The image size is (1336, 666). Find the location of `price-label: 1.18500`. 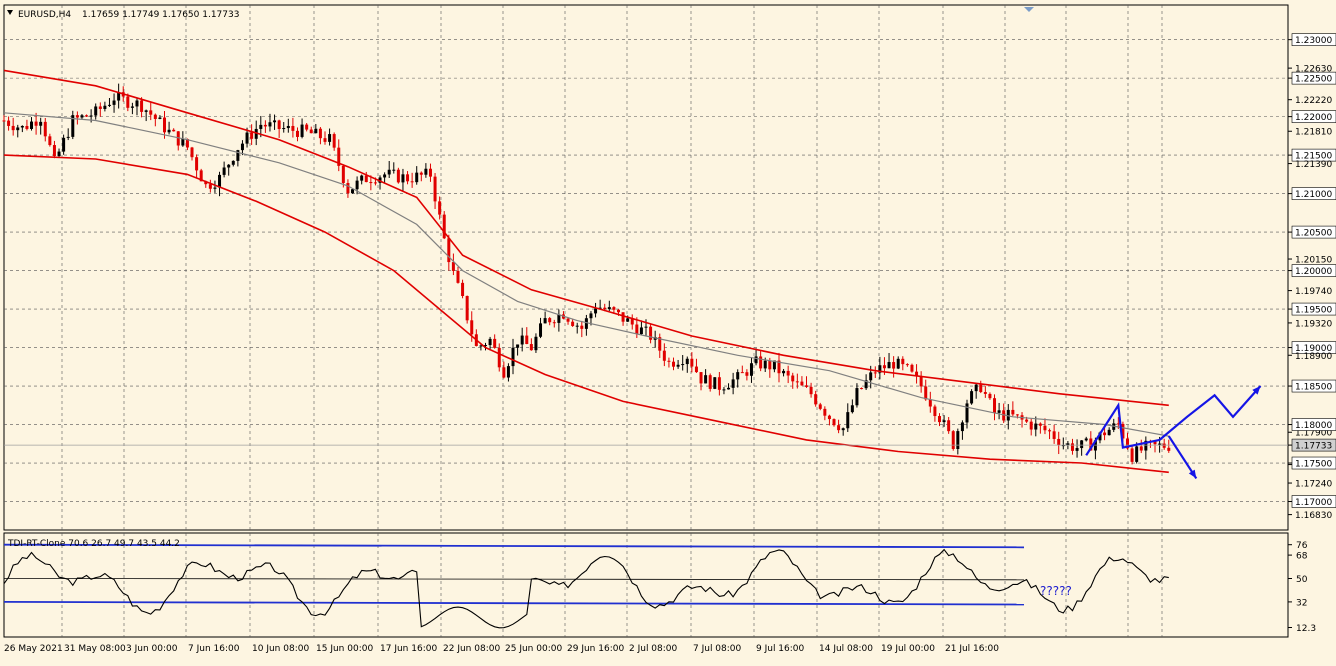

price-label: 1.18500 is located at coordinates (1313, 388).